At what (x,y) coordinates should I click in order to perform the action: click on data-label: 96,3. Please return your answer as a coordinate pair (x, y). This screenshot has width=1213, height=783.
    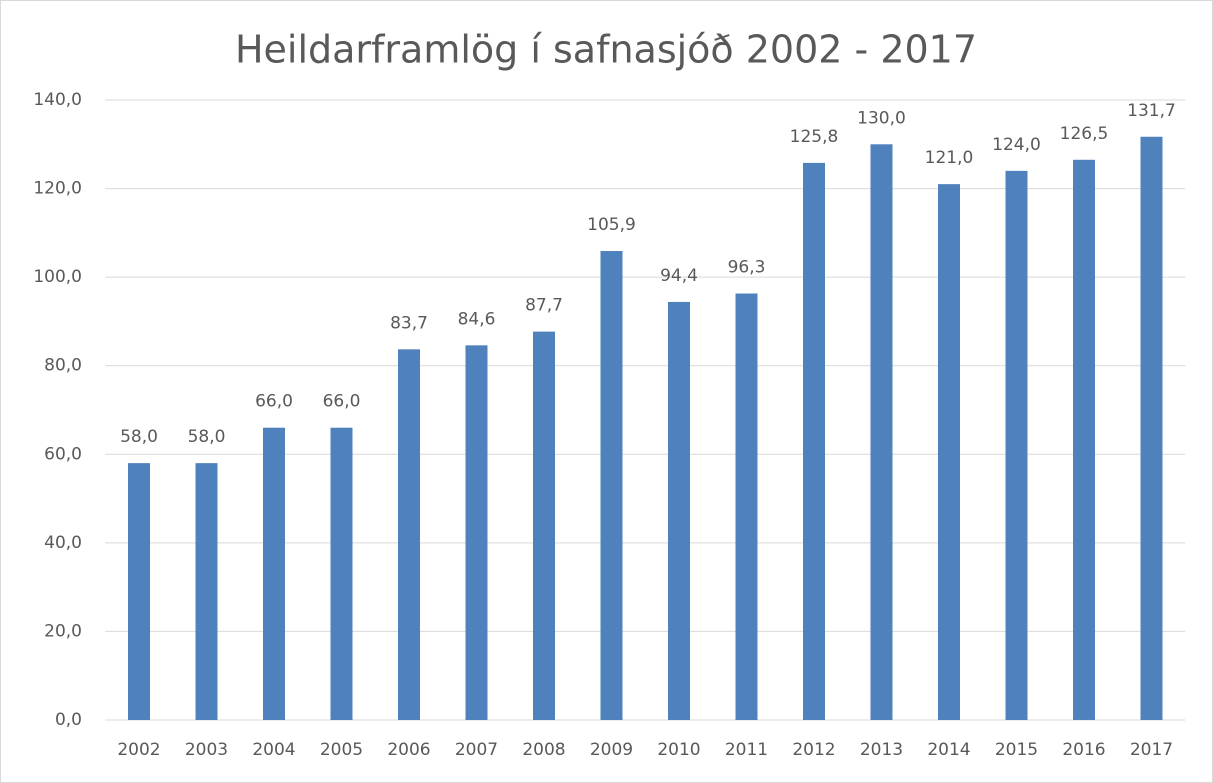
    Looking at the image, I should click on (747, 268).